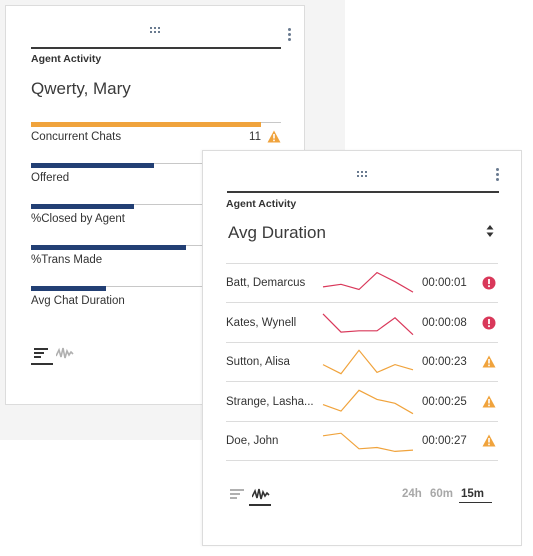 This screenshot has height=556, width=533. I want to click on agent-name: Kates, Wynell, so click(261, 322).